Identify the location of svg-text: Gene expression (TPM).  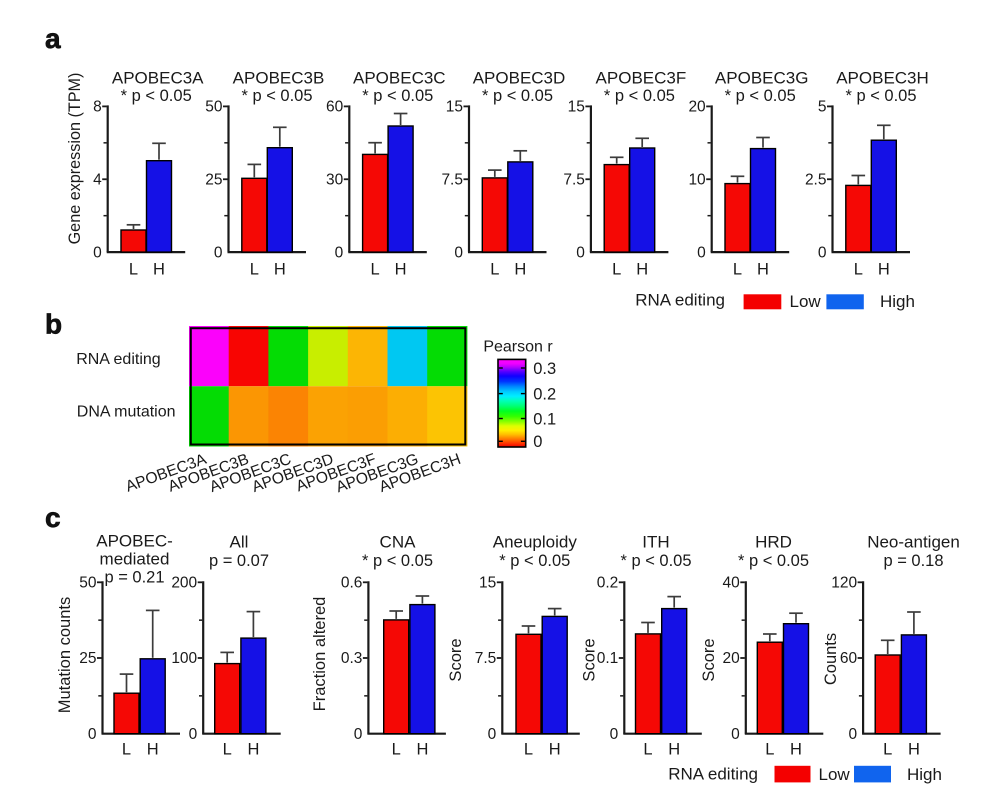
(75, 159).